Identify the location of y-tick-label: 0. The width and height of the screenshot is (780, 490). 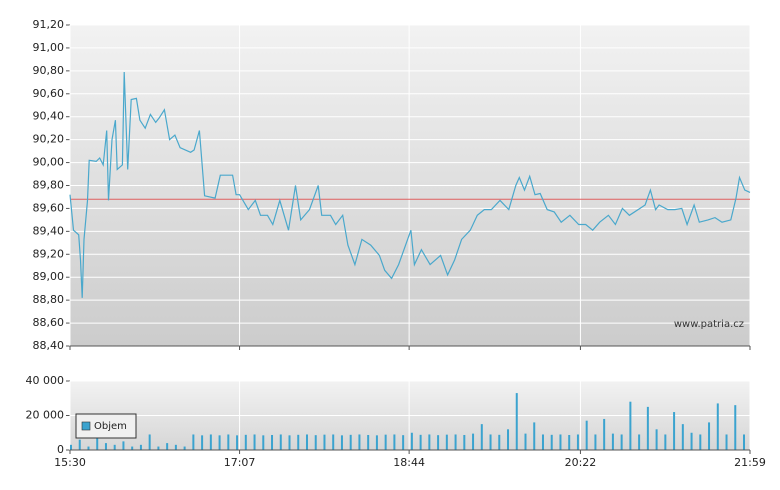
(60, 449).